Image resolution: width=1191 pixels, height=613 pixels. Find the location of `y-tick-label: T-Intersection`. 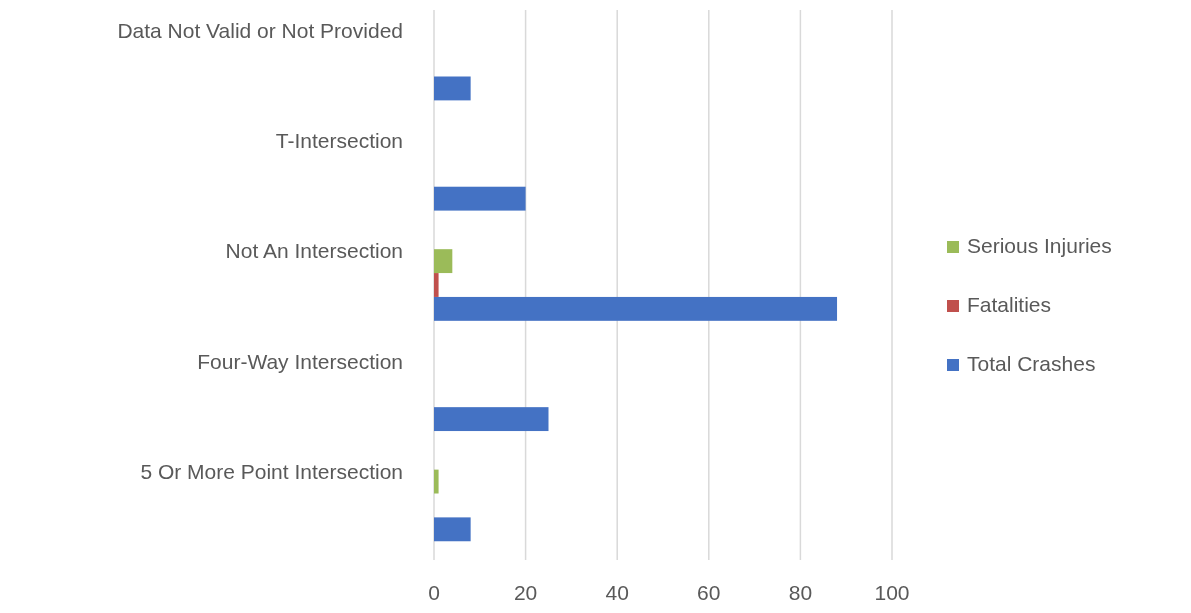

y-tick-label: T-Intersection is located at coordinates (339, 141).